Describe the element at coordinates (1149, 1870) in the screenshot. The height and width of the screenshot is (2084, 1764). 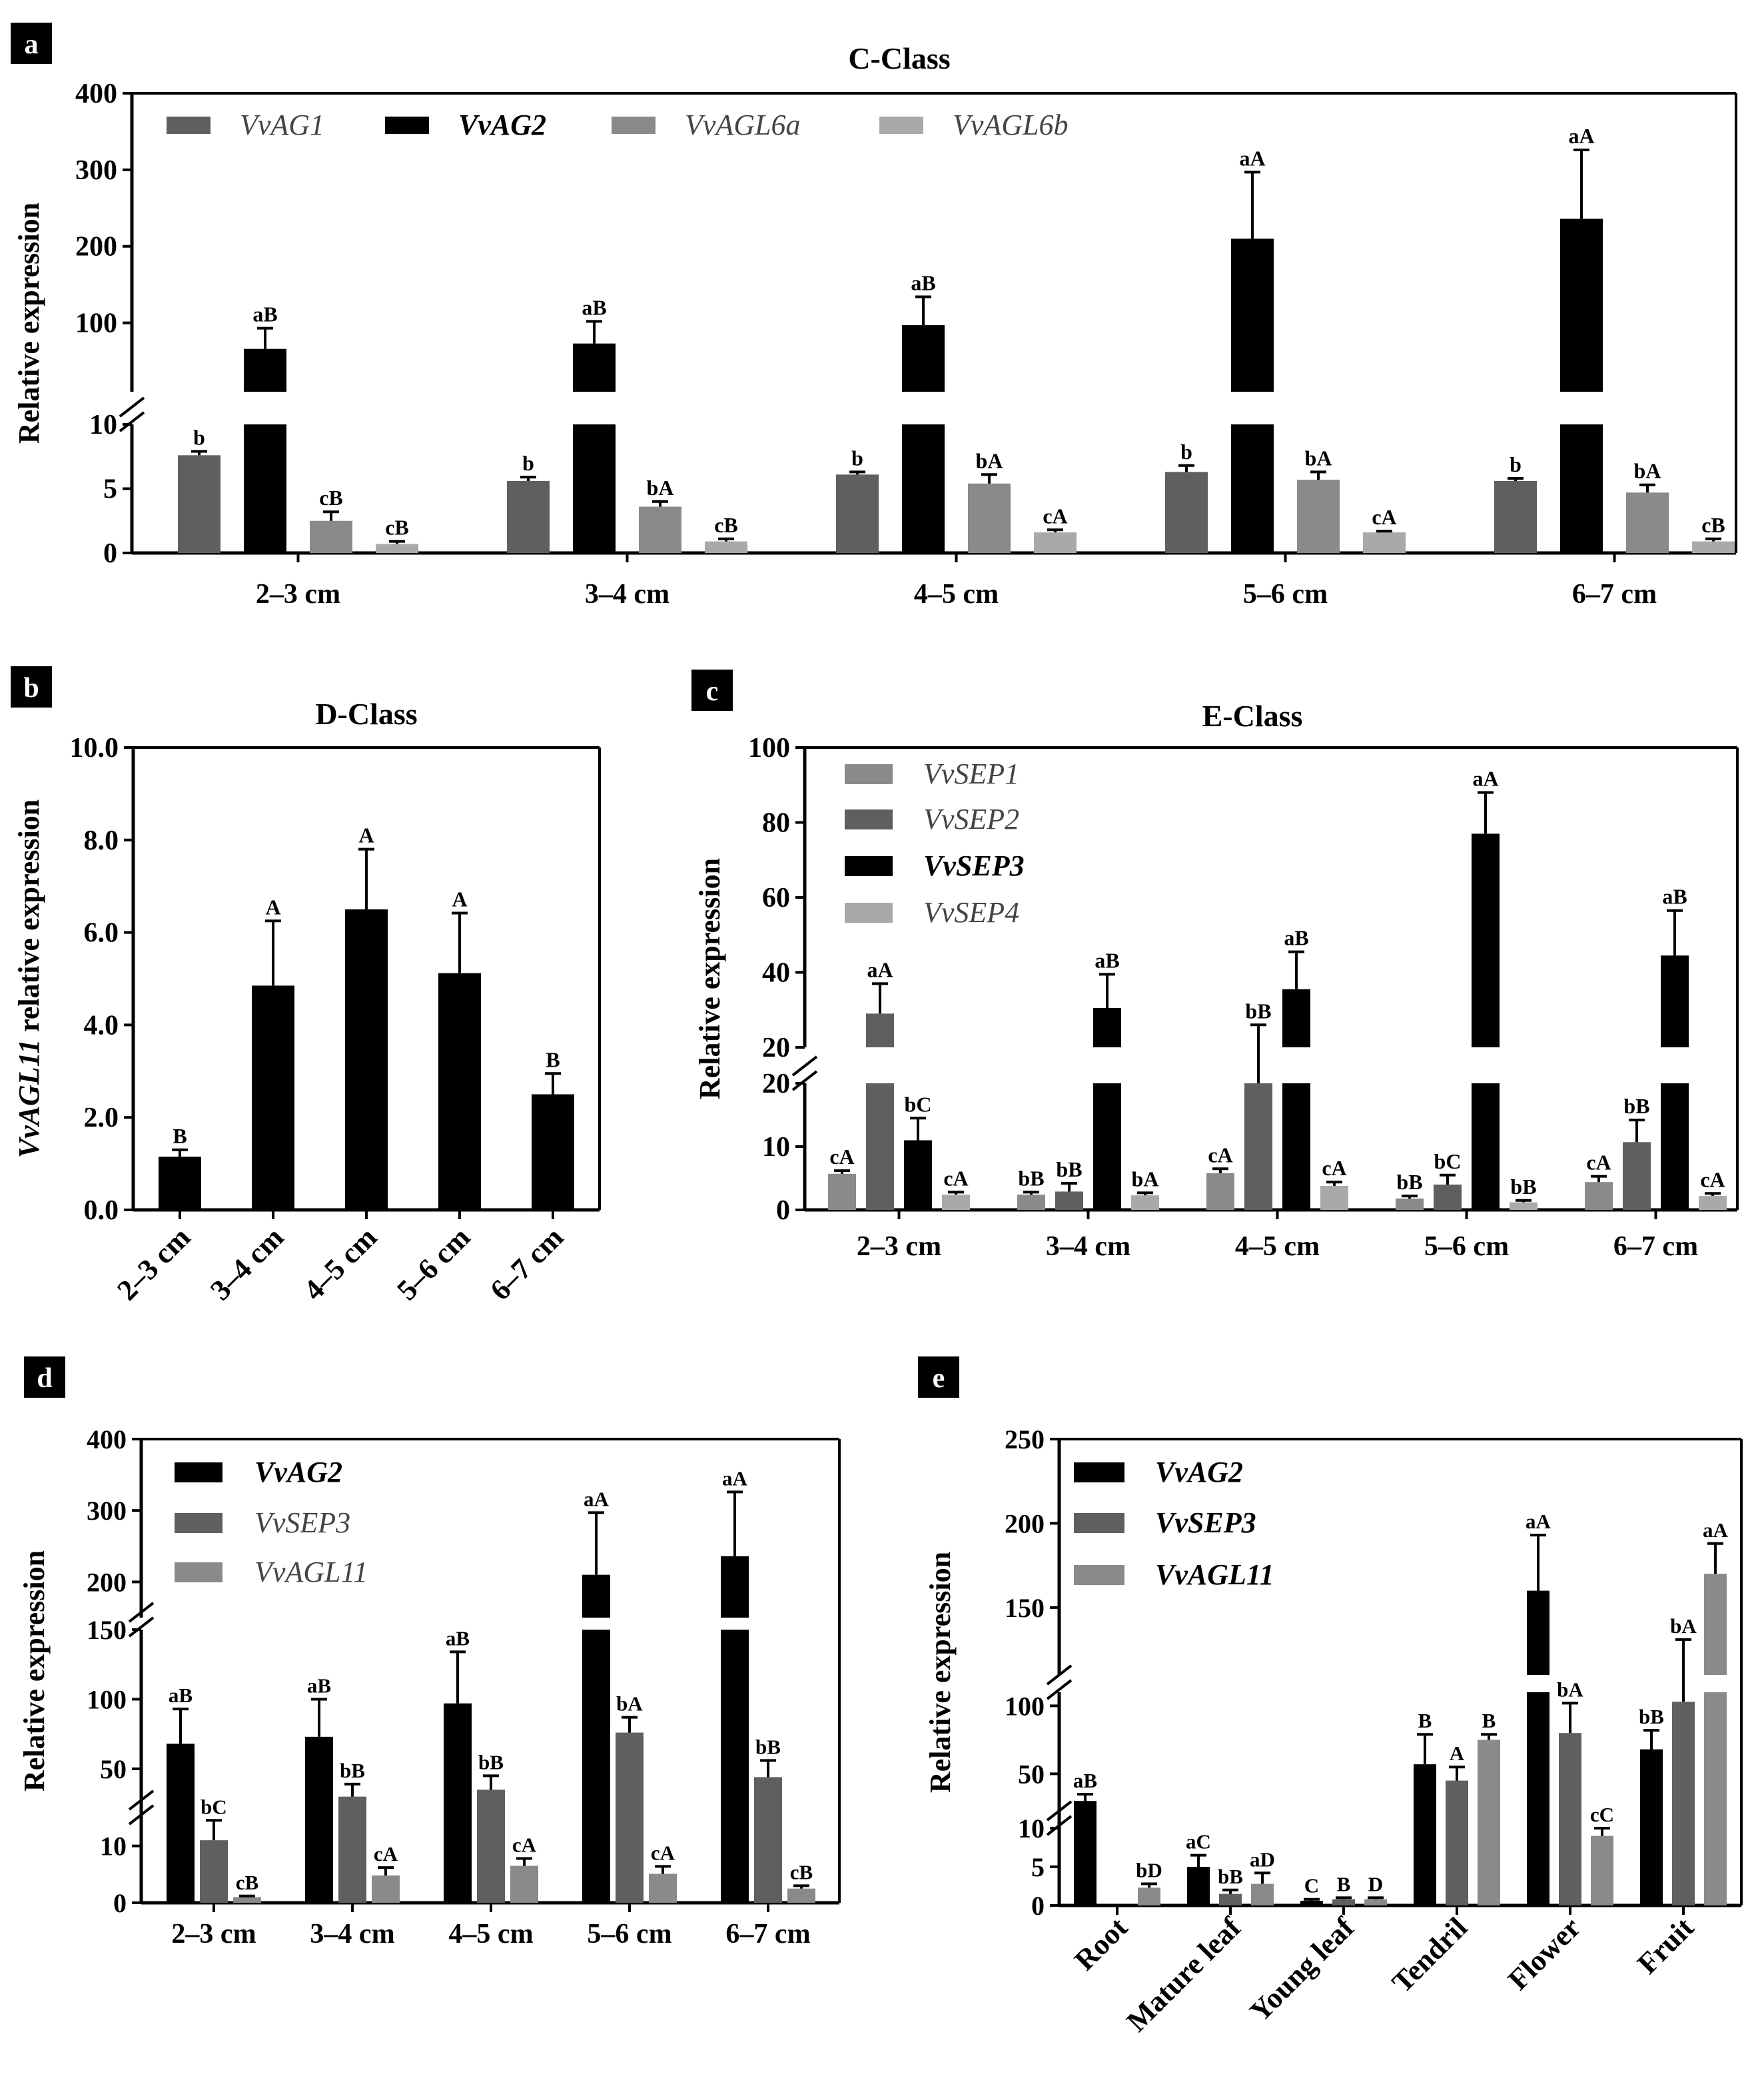
I see `significance-label: bD` at that location.